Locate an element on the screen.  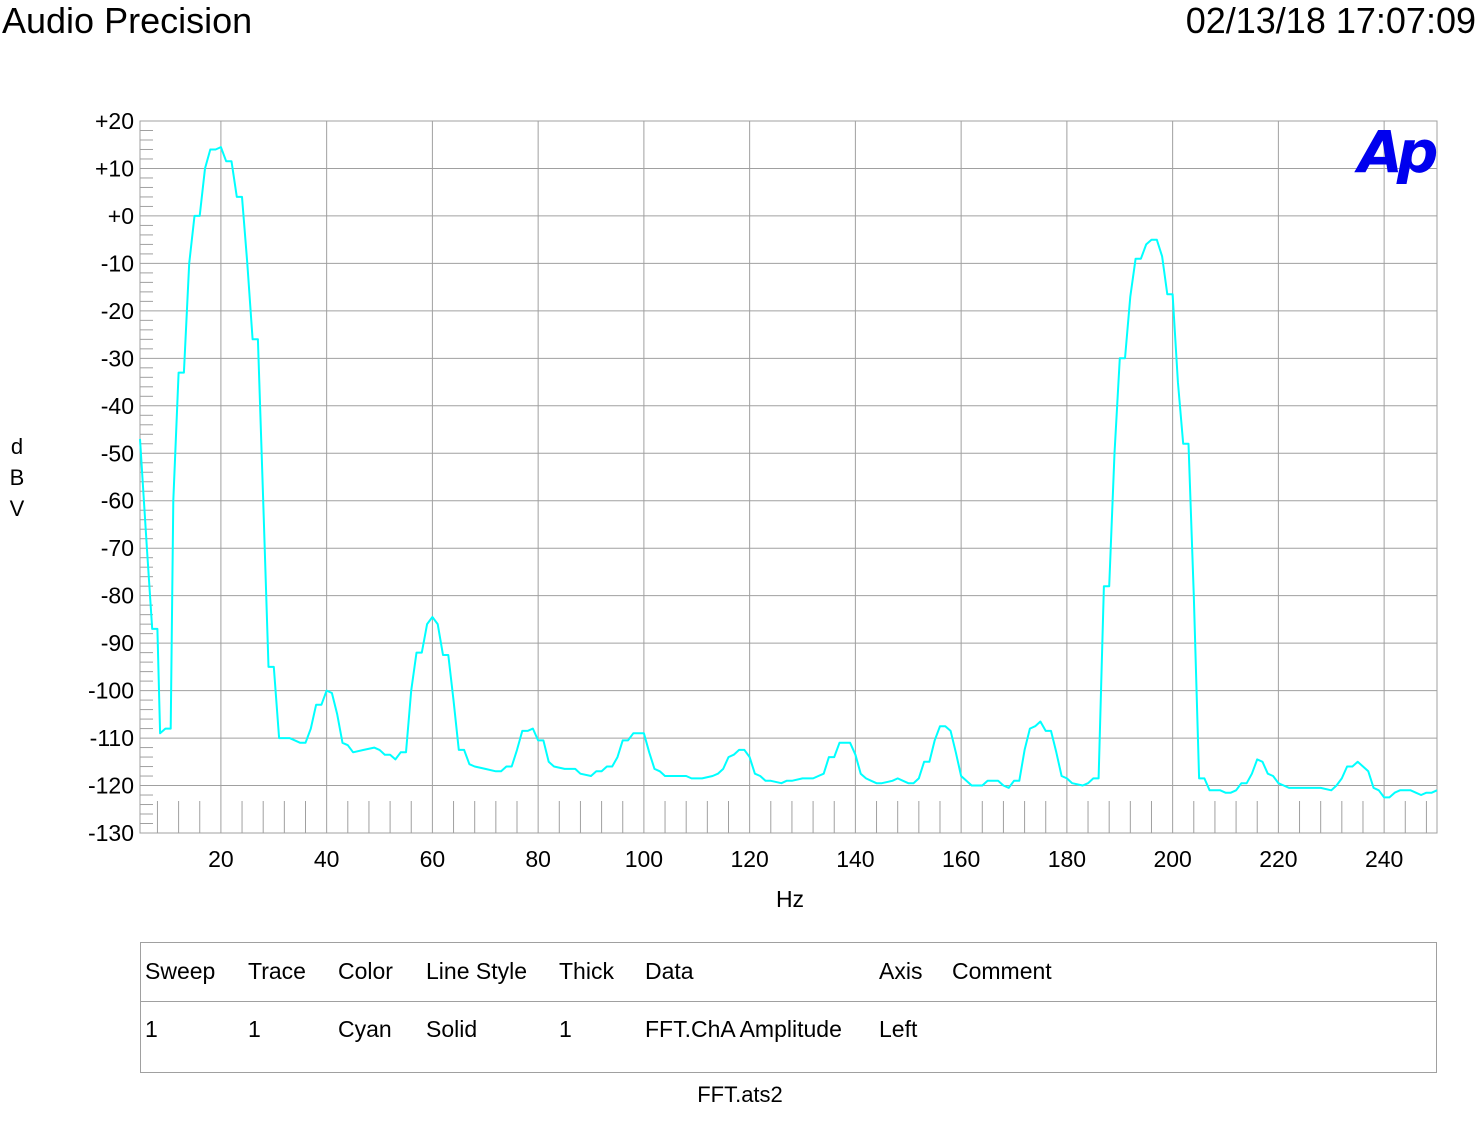
y-tick-label: -120 is located at coordinates (111, 786).